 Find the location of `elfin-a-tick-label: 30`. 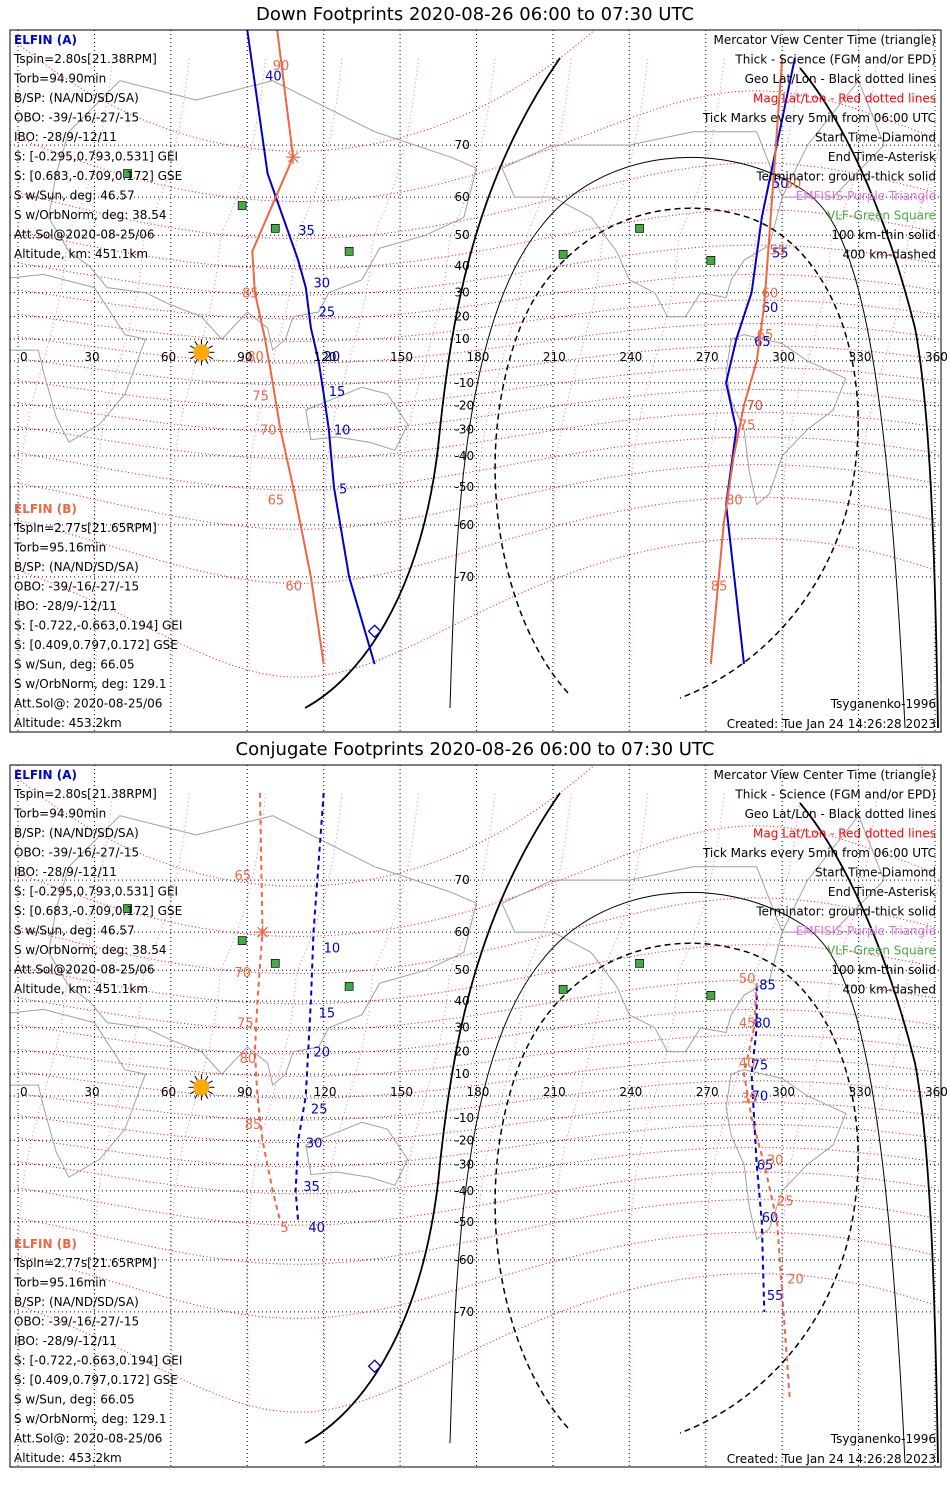

elfin-a-tick-label: 30 is located at coordinates (321, 284).